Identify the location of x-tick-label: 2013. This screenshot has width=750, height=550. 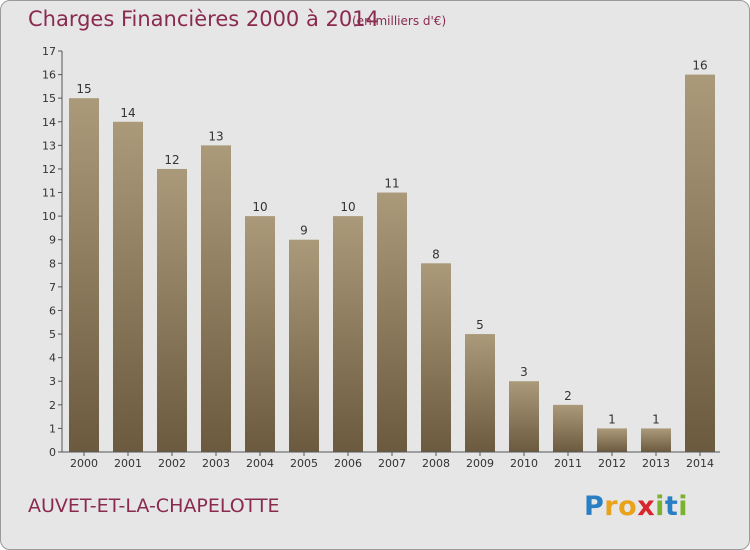
(656, 463).